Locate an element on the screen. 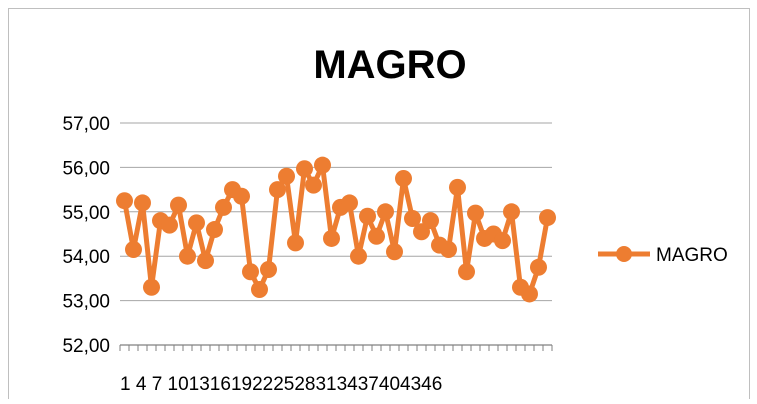 The width and height of the screenshot is (757, 404). y-axis-ticks: 52,00 53,00 54,00 55,00 56,00 57,00 is located at coordinates (86, 235).